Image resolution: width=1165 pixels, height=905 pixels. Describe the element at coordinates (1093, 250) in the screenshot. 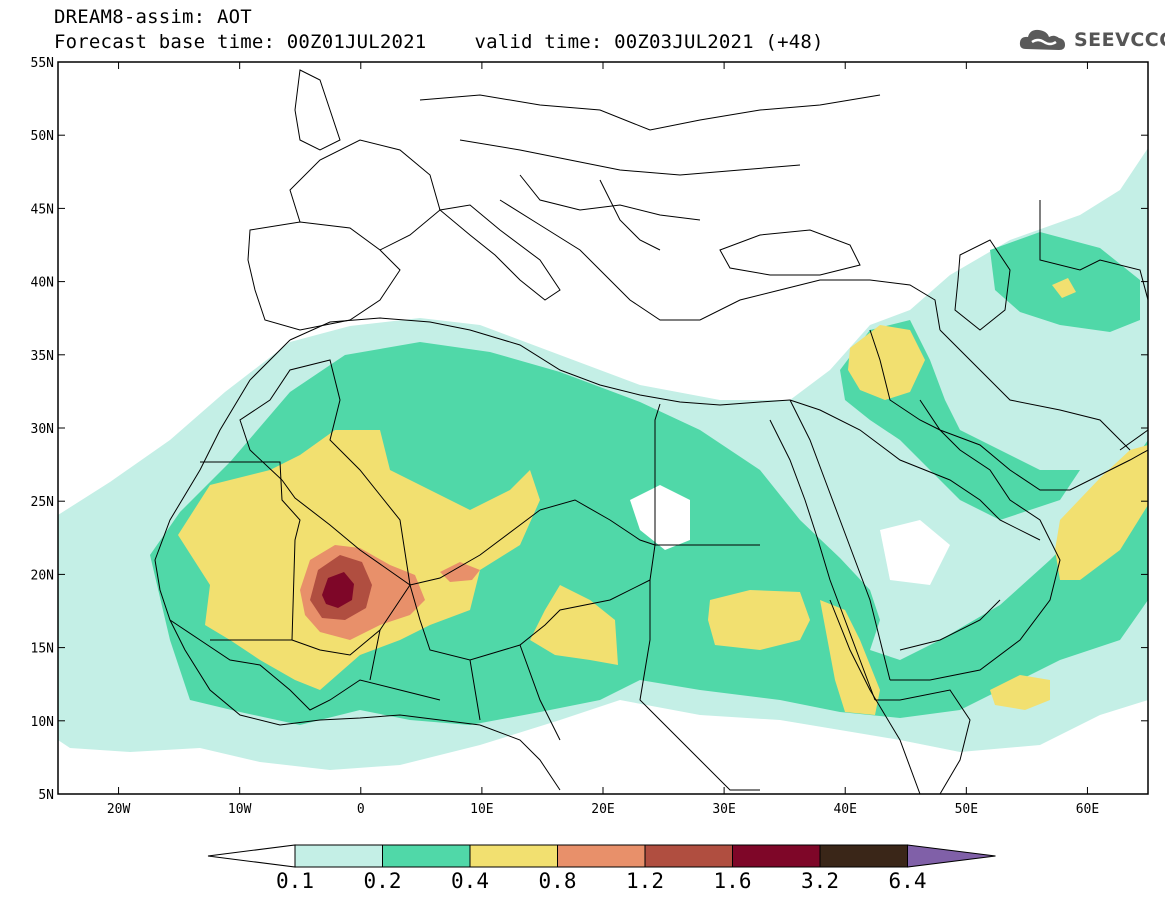

I see `central-asia-border` at that location.